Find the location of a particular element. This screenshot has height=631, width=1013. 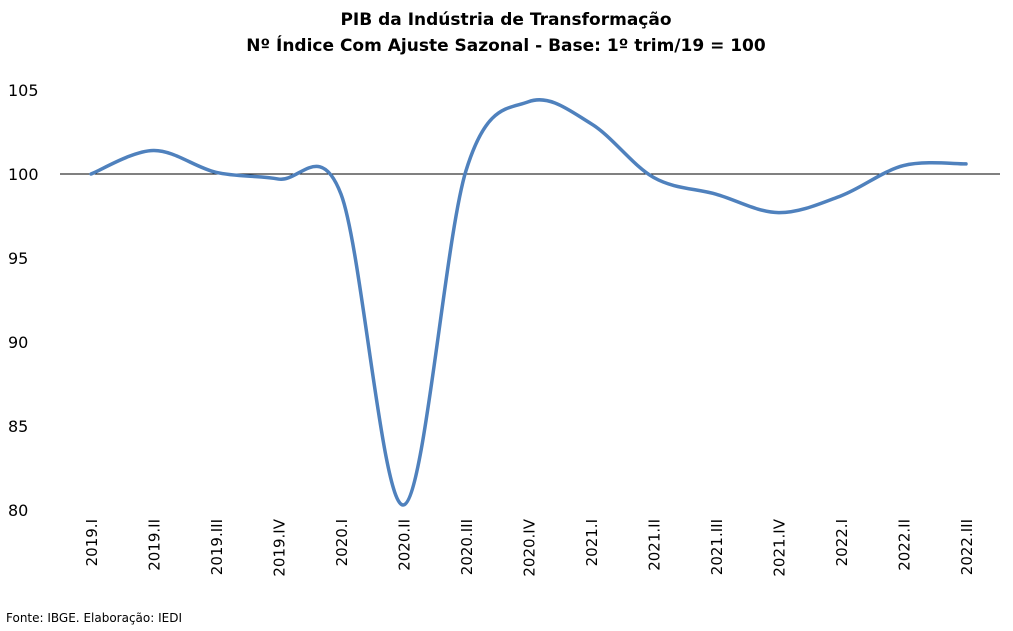

x-tick-label: 2021.I is located at coordinates (592, 542).